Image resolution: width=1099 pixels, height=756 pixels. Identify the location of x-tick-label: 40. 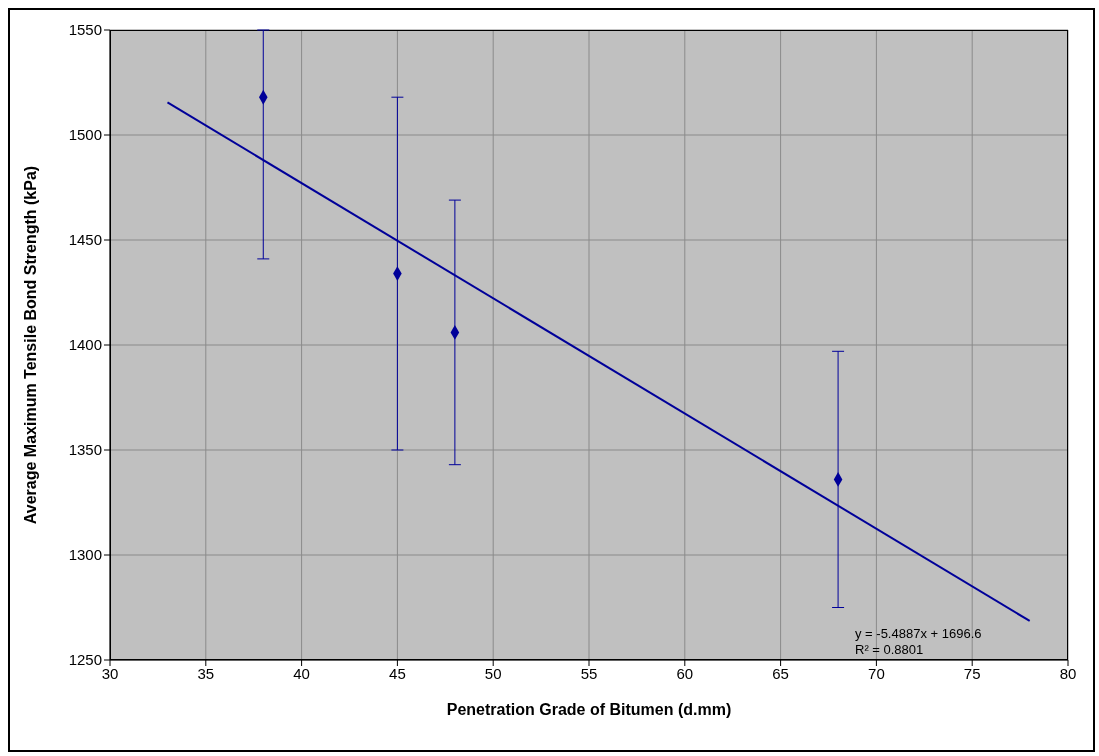
(301, 673).